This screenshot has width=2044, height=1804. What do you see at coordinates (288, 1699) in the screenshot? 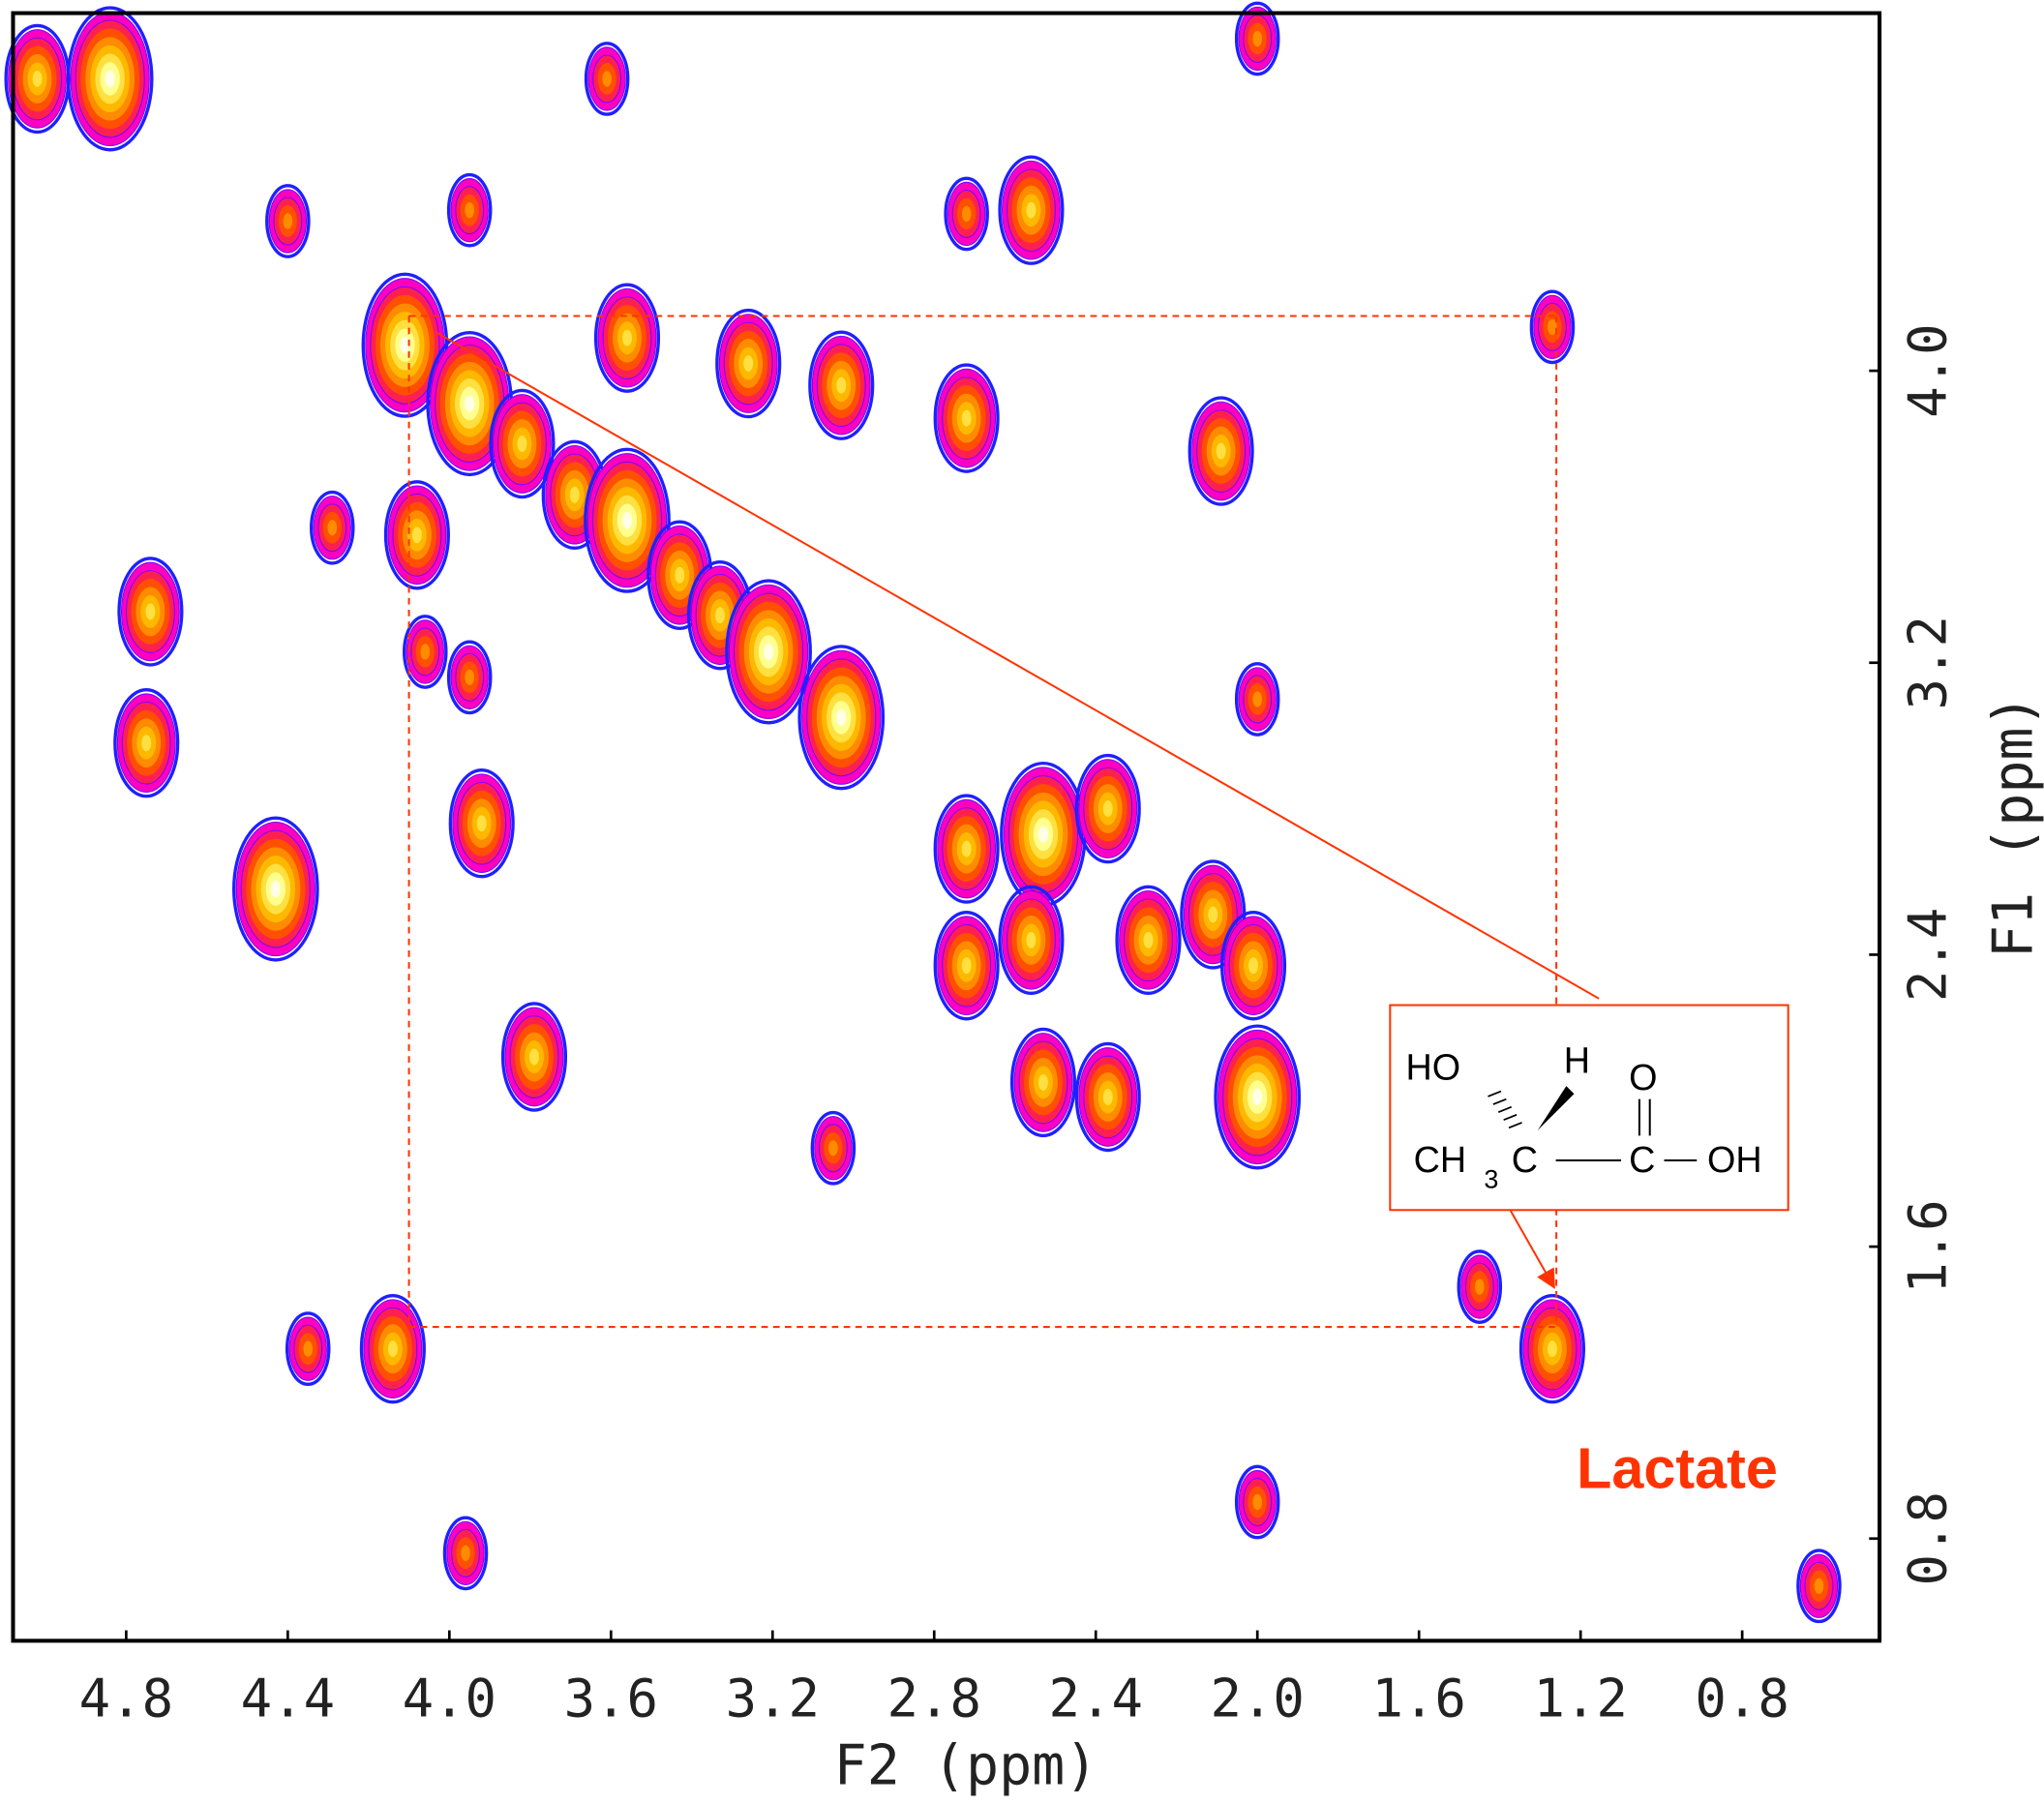
I see `x-tick-label: 4.4` at bounding box center [288, 1699].